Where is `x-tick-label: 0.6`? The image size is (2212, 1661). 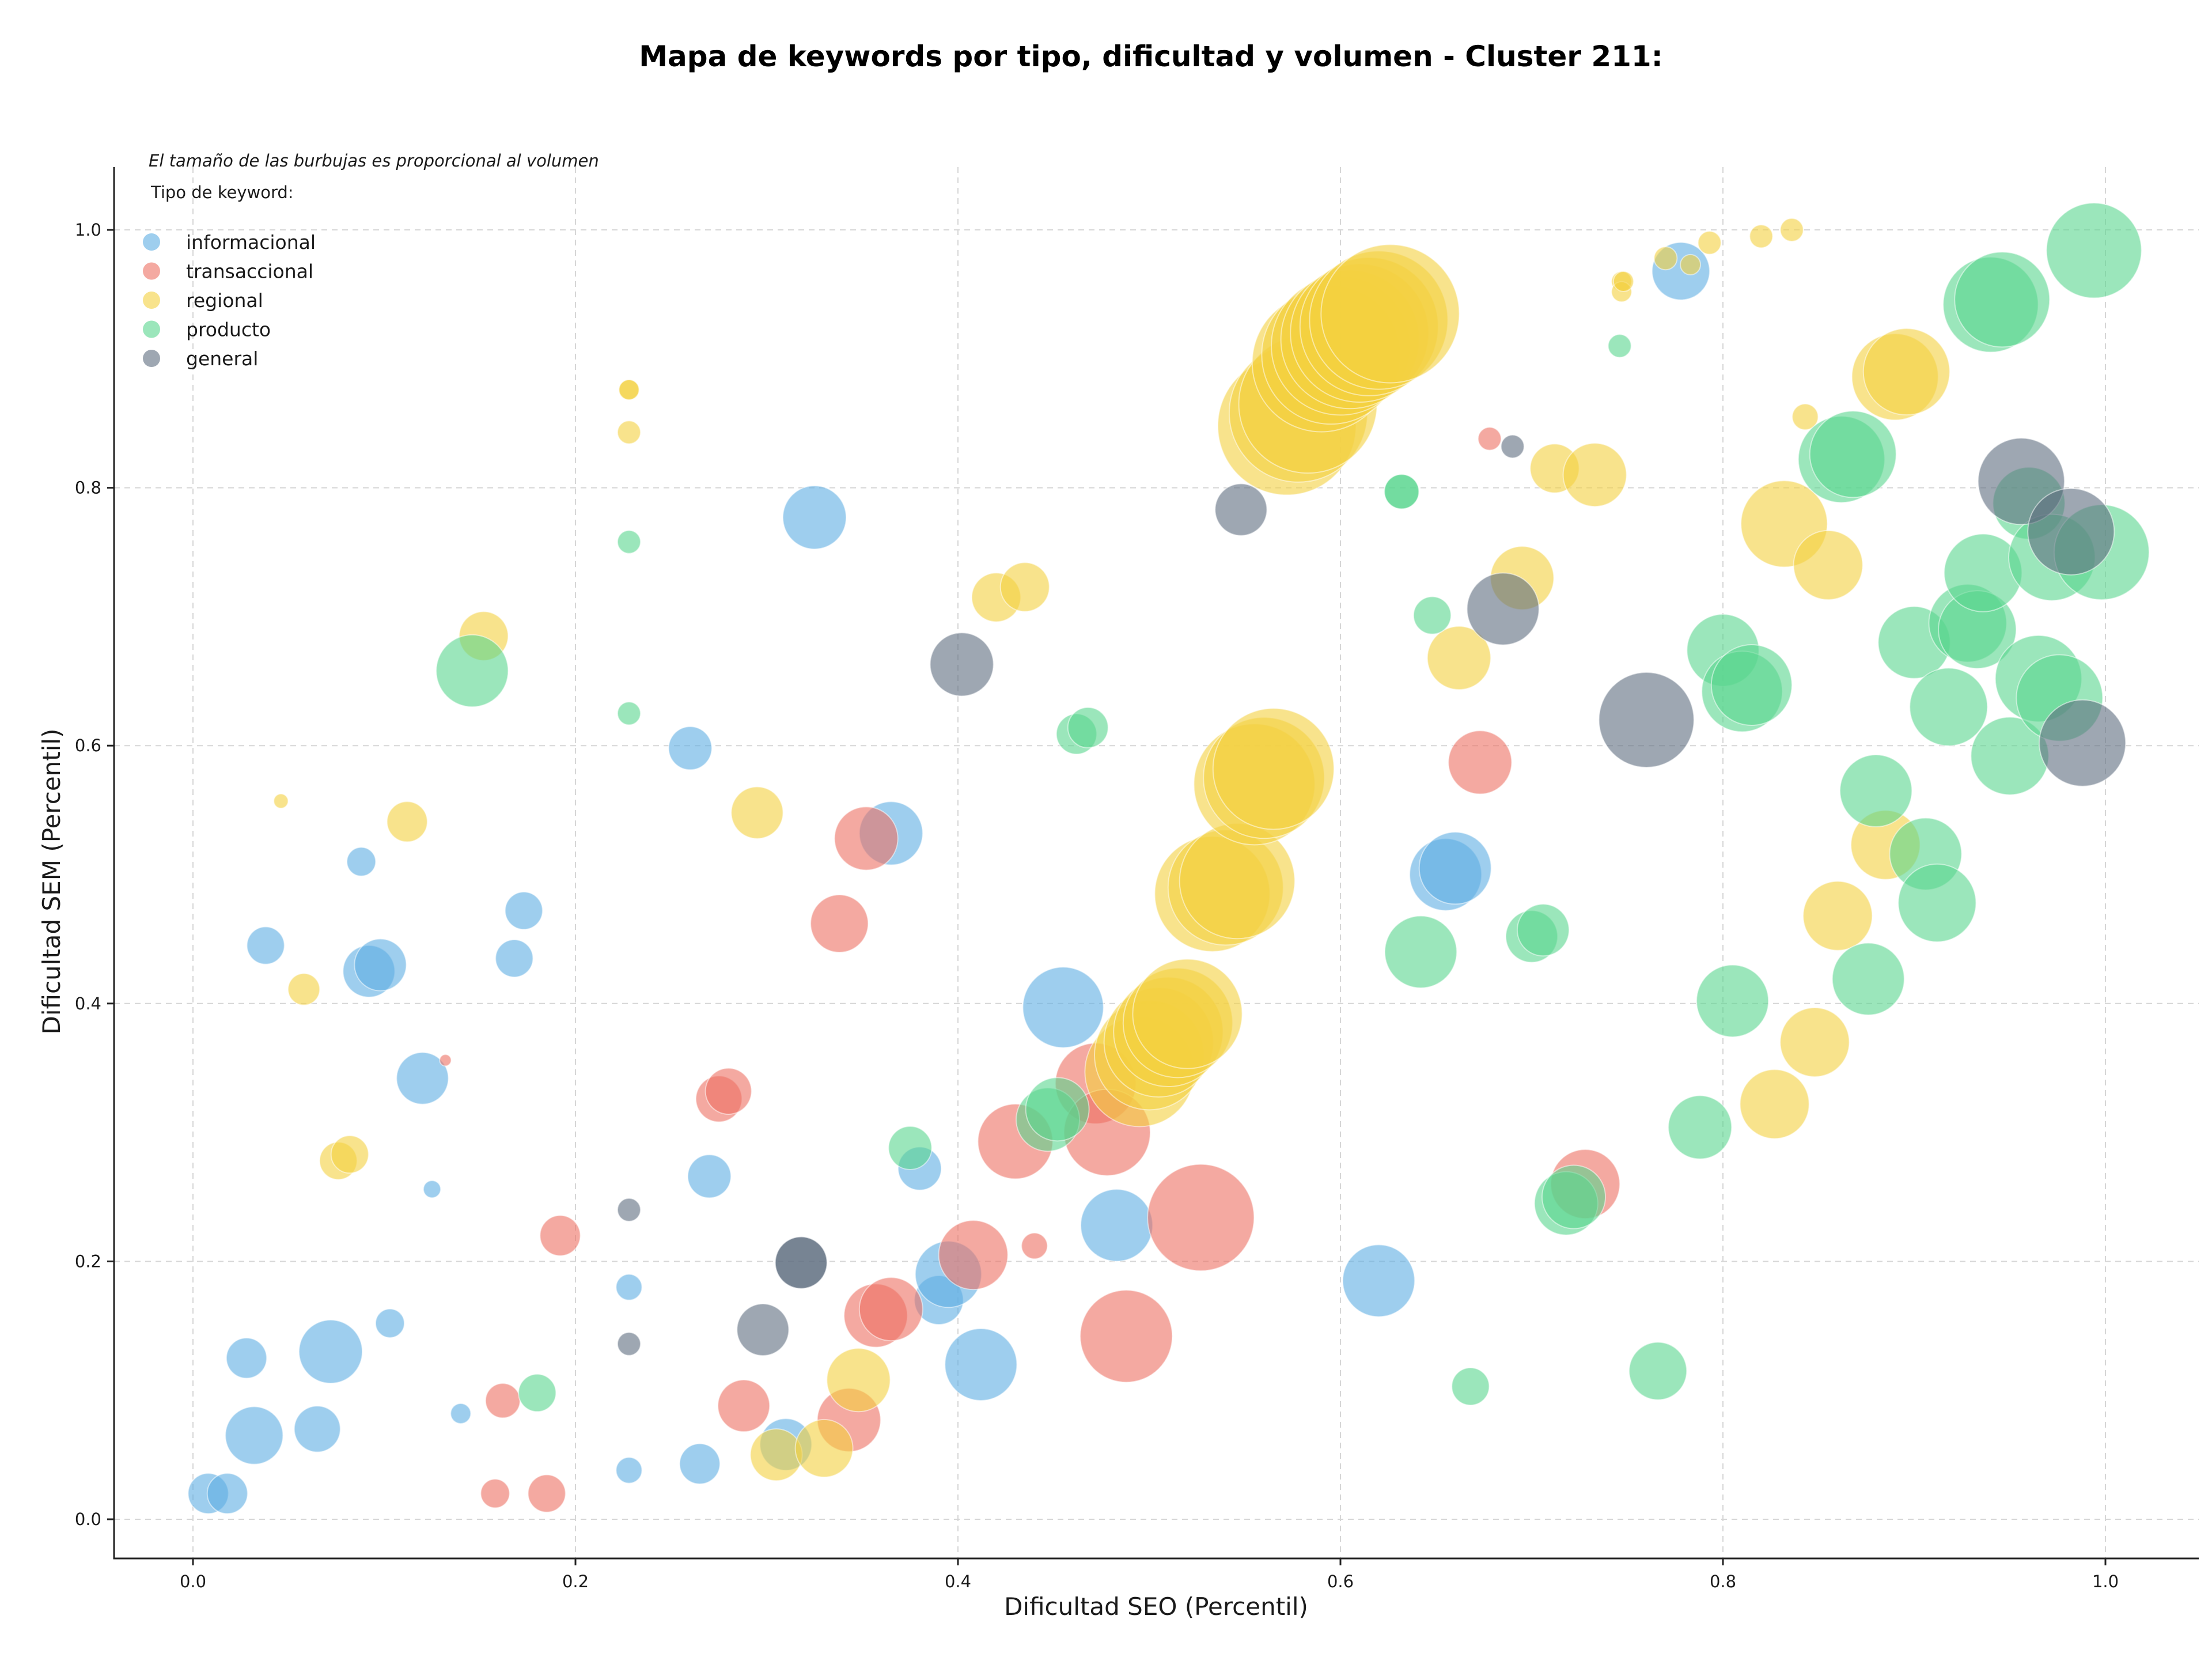
x-tick-label: 0.6 is located at coordinates (1340, 1581).